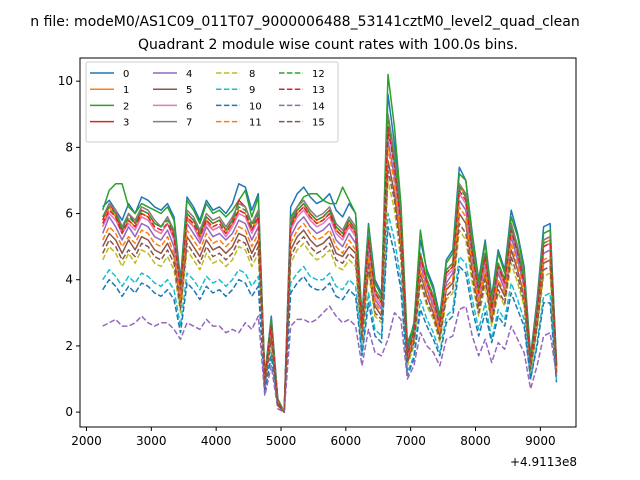 Image resolution: width=640 pixels, height=480 pixels. What do you see at coordinates (126, 90) in the screenshot?
I see `legend-label-1: 1` at bounding box center [126, 90].